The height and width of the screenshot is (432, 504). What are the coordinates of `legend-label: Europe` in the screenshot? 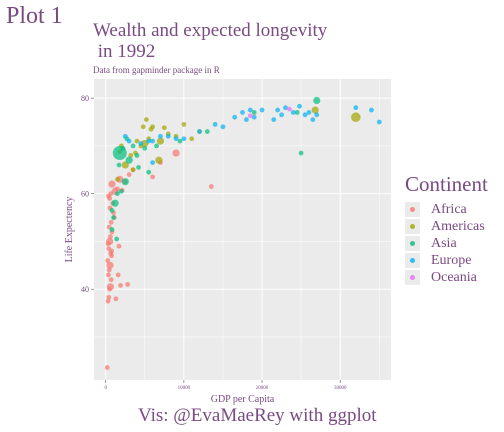 It's located at (451, 260).